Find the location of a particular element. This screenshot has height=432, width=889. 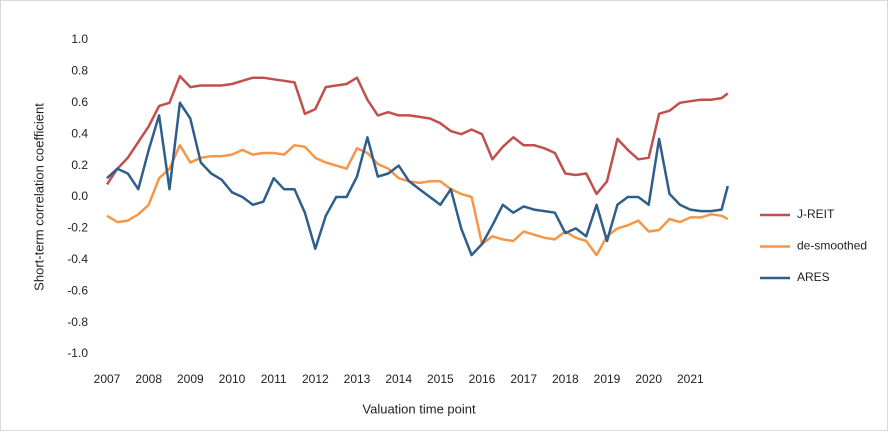

y-axis-title: Short-term correlation coefficient is located at coordinates (38, 197).